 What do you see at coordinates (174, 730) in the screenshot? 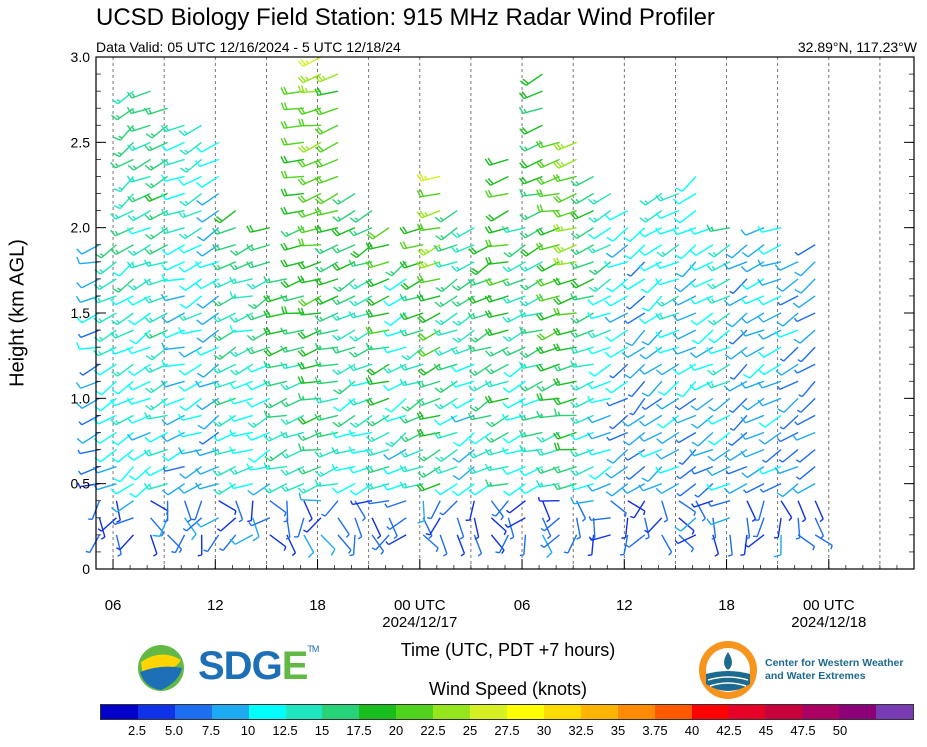
I see `colorbar-tick-label: 5.0` at bounding box center [174, 730].